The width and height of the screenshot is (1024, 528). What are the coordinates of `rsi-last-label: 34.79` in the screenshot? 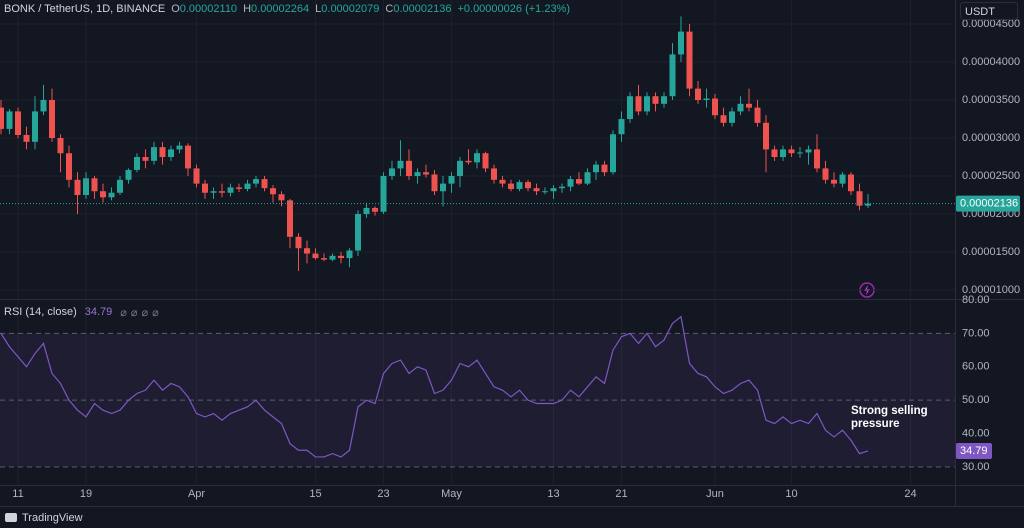 It's located at (974, 451).